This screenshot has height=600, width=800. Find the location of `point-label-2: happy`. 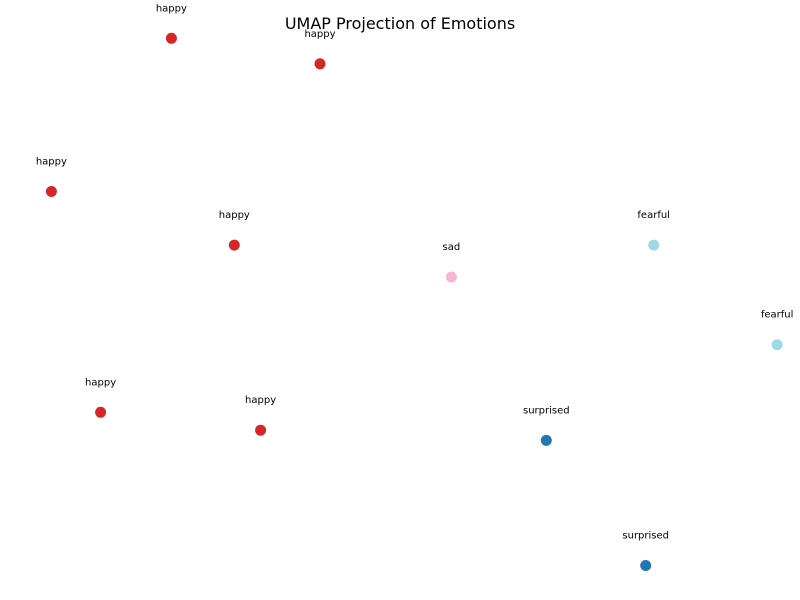

point-label-2: happy is located at coordinates (51, 162).